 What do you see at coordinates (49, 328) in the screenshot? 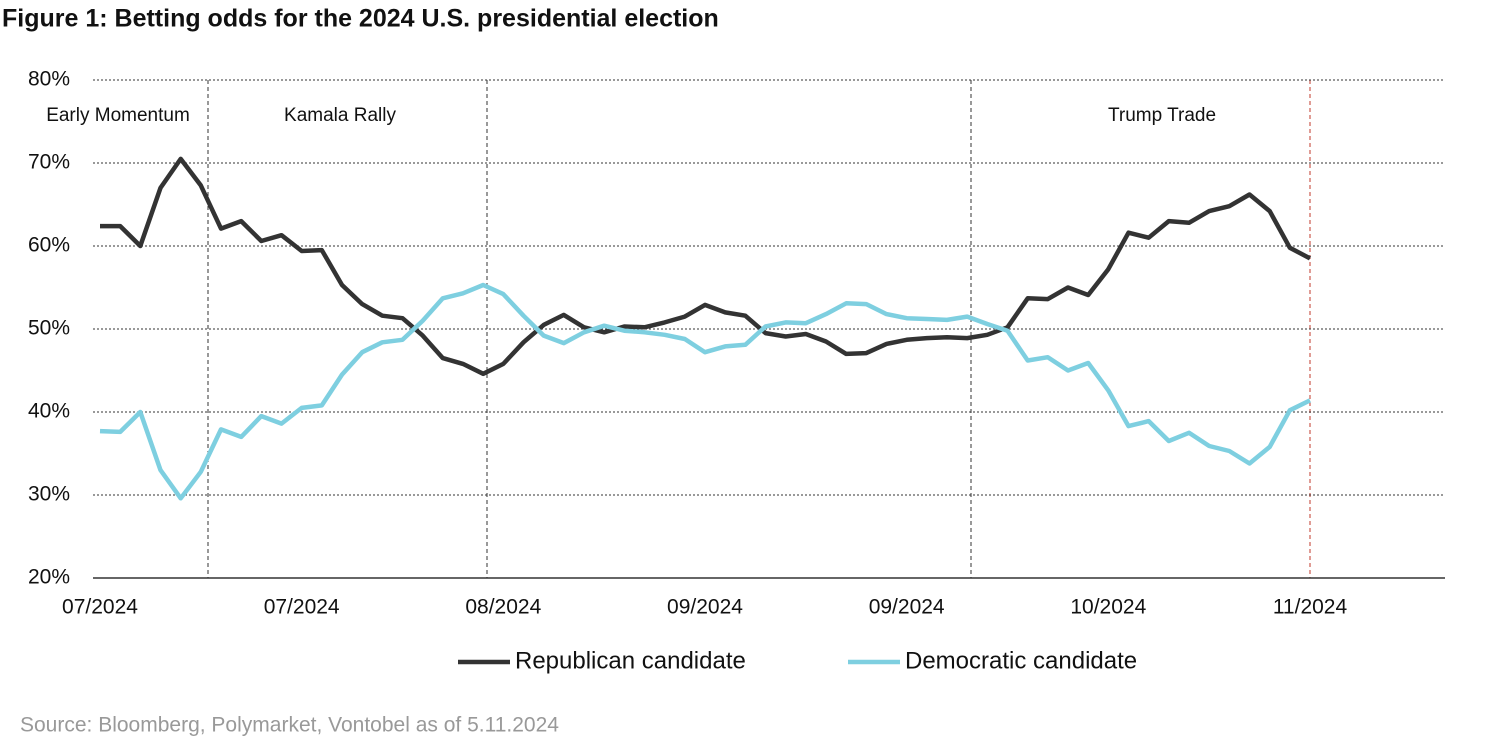
I see `y-tick-label: 50%` at bounding box center [49, 328].